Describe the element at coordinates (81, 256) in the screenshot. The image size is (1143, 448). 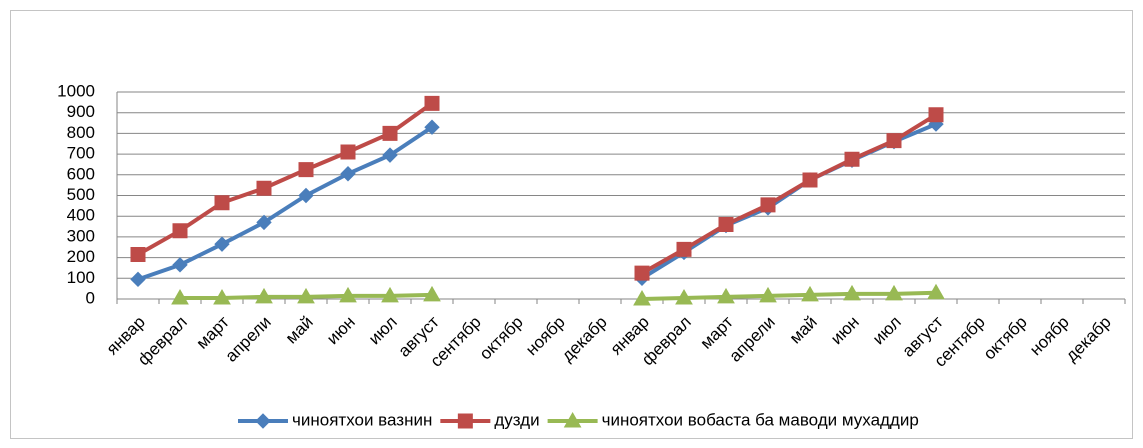
I see `y-tick-label: 200` at that location.